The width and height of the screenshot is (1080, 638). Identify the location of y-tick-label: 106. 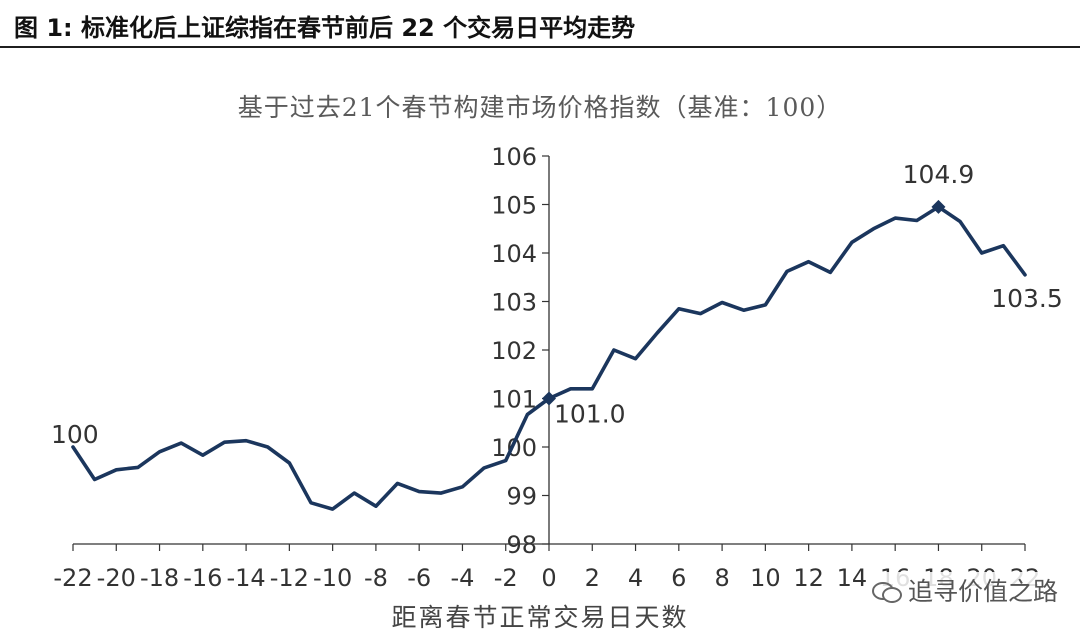
(514, 157).